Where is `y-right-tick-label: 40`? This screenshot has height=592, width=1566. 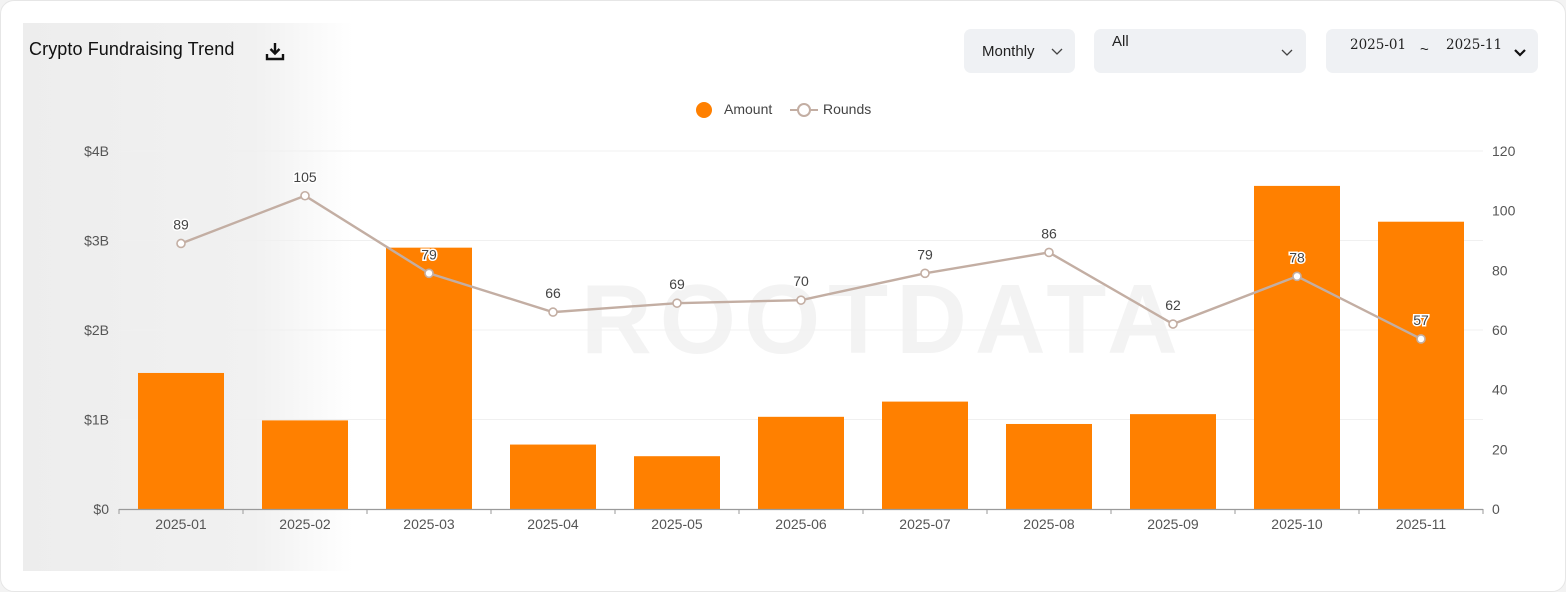
y-right-tick-label: 40 is located at coordinates (1500, 390).